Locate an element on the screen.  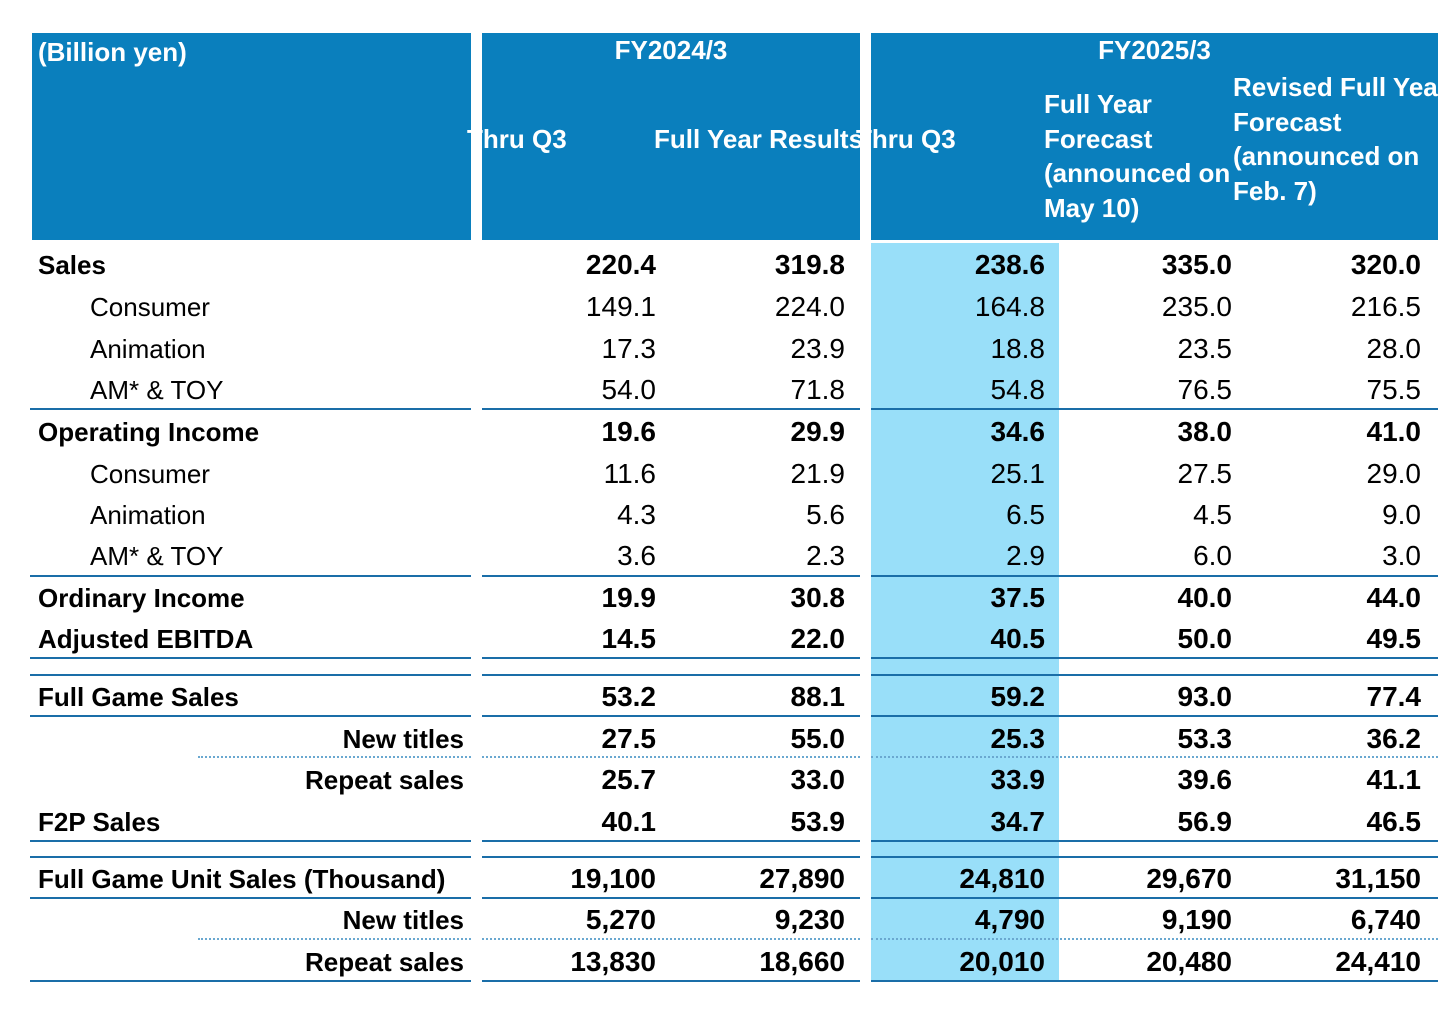
table-cell: 34.7 is located at coordinates (1018, 821).